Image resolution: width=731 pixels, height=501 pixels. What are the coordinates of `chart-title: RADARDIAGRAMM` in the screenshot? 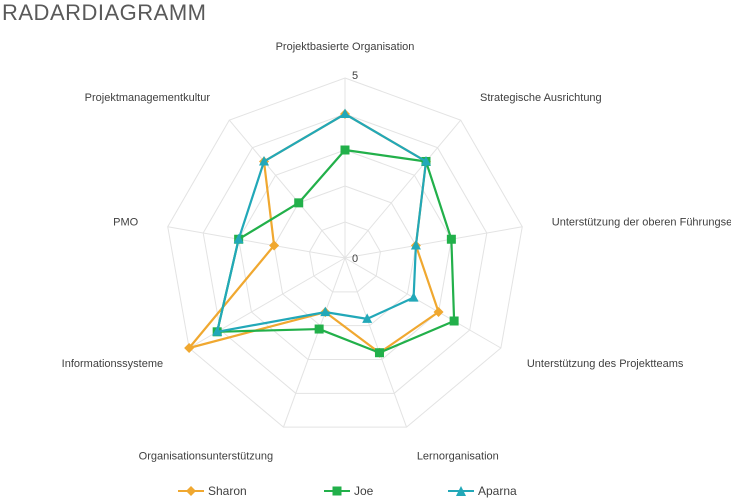 It's located at (104, 12).